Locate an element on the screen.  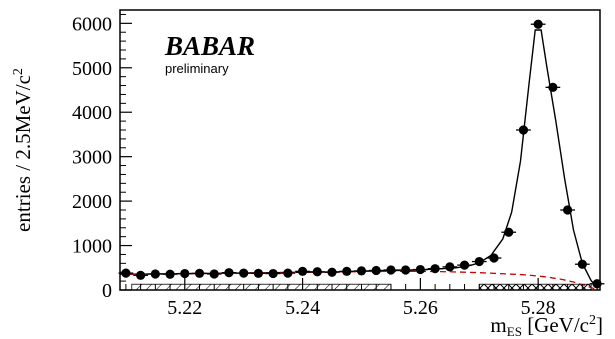
y-axis-label-exponent: 2 is located at coordinates (18, 71).